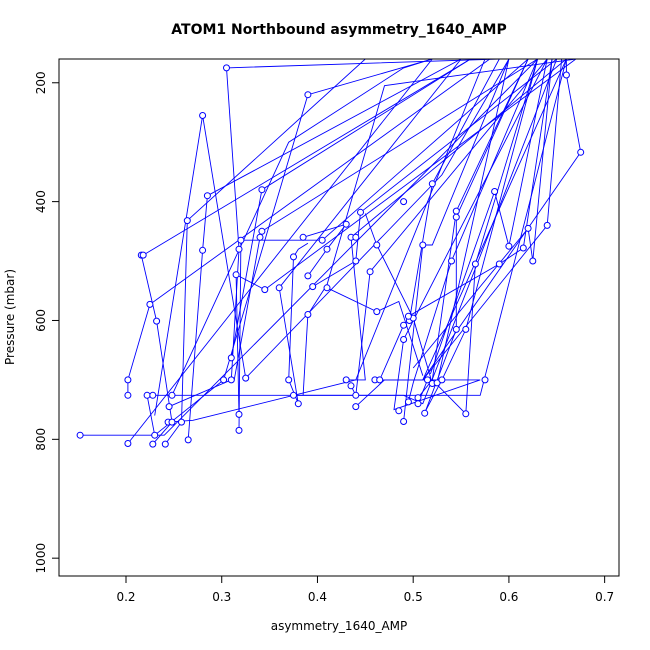 Image resolution: width=650 pixels, height=650 pixels. I want to click on y-axis-label: Pressure (mbar), so click(10, 317).